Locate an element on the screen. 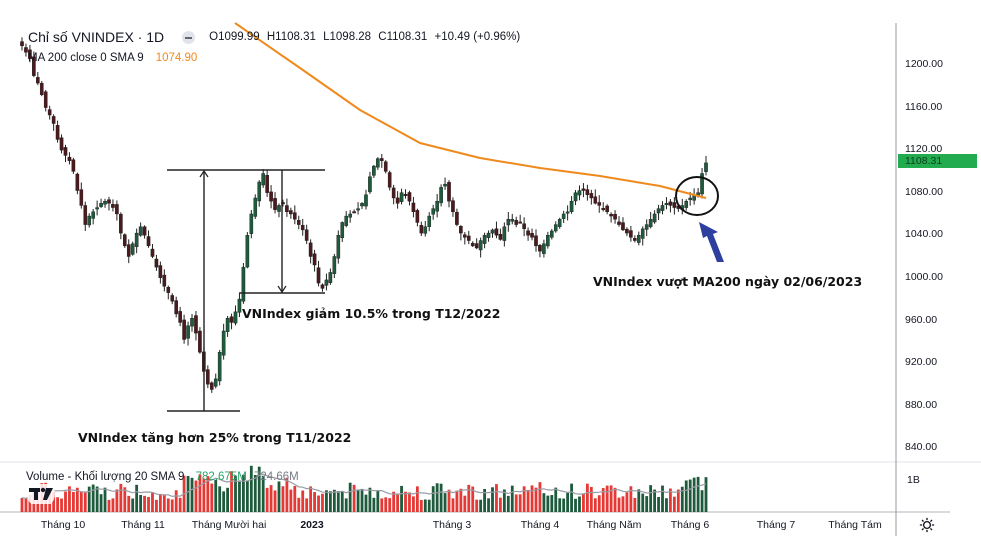  fall-measure-annotation is located at coordinates (282, 232).